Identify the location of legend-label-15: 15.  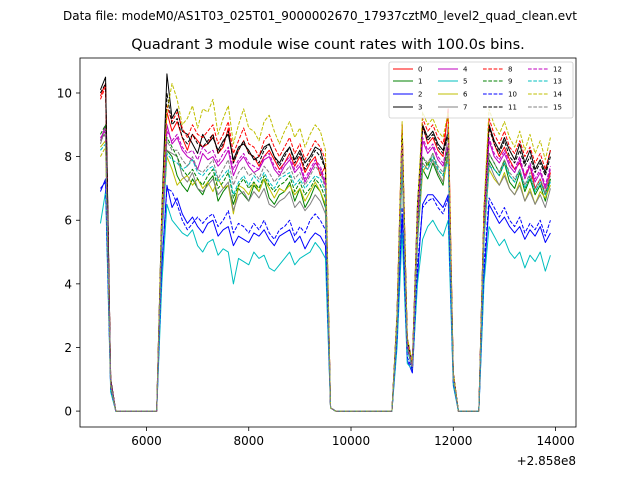
(557, 108).